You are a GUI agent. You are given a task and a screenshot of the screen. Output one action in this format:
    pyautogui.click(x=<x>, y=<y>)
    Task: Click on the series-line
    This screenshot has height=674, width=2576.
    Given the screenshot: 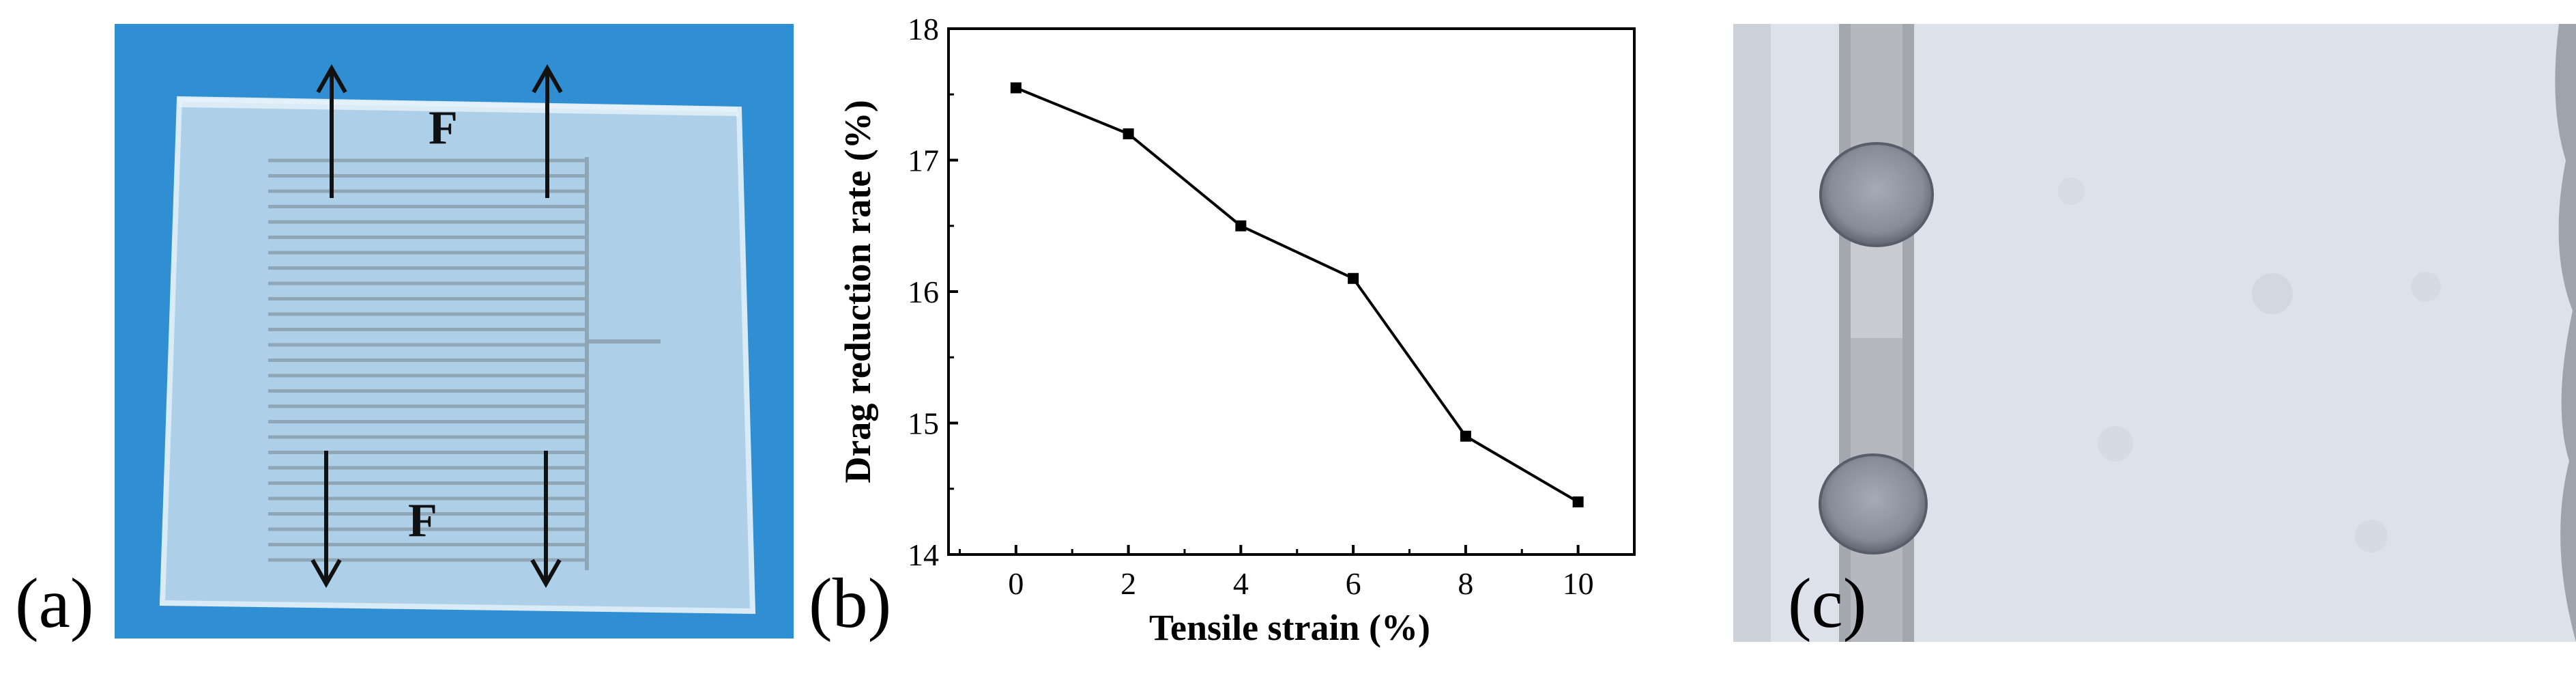 What is the action you would take?
    pyautogui.click(x=1297, y=295)
    